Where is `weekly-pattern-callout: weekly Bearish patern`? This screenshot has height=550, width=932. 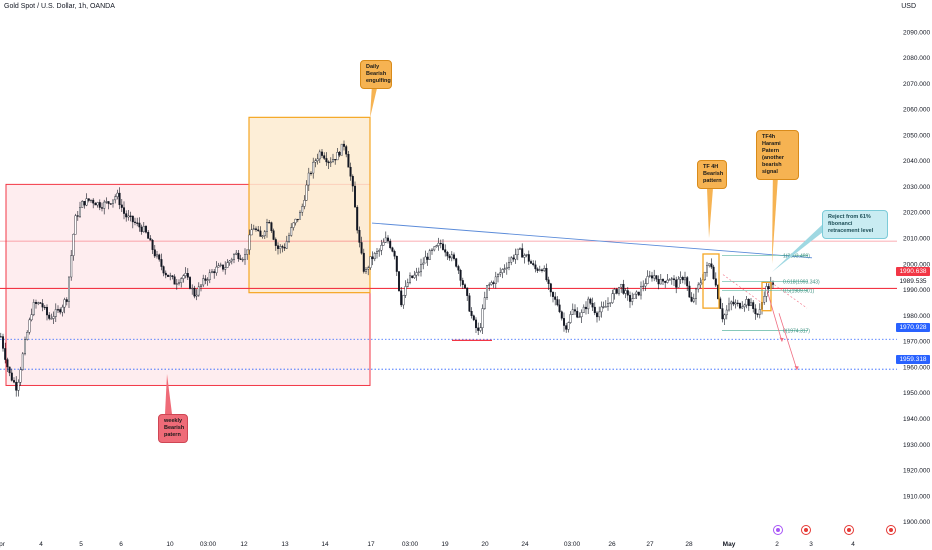
weekly-pattern-callout: weekly Bearish patern is located at coordinates (173, 428).